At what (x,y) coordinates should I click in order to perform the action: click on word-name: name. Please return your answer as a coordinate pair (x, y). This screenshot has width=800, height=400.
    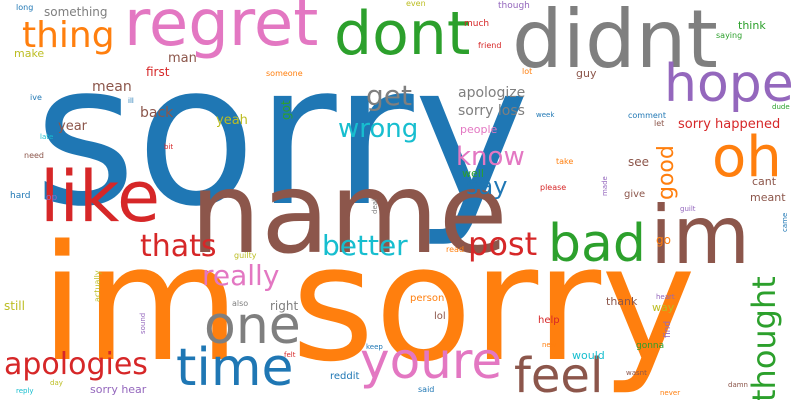
    Looking at the image, I should click on (349, 214).